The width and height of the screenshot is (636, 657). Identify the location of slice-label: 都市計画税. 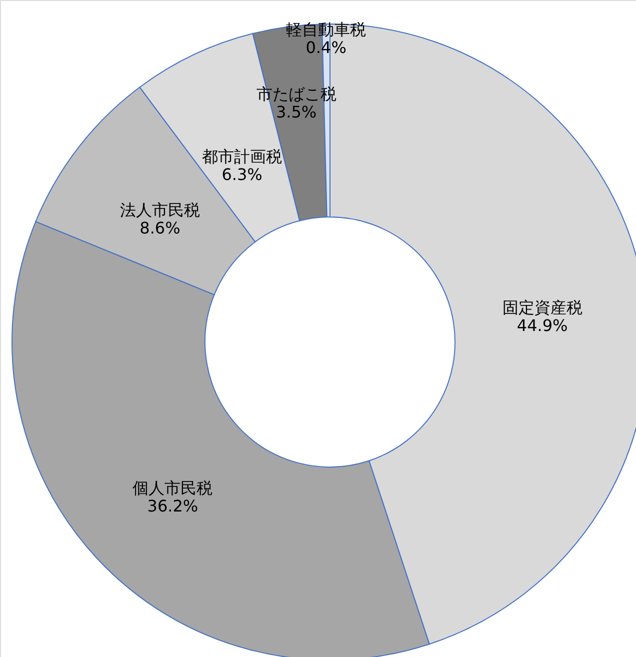
(242, 156).